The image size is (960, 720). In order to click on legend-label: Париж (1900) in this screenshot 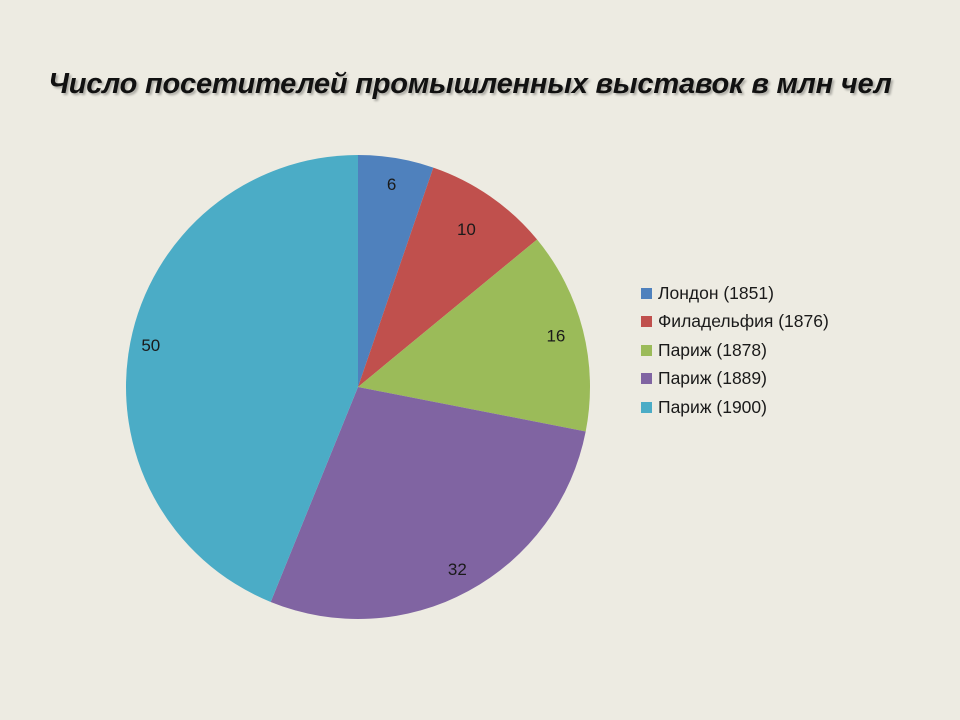, I will do `click(712, 406)`.